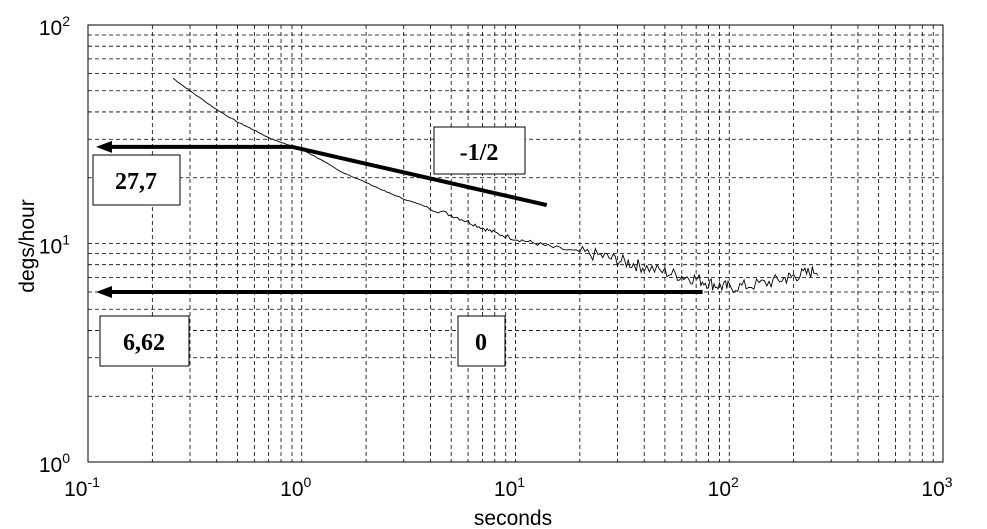 This screenshot has width=987, height=529. What do you see at coordinates (521, 482) in the screenshot?
I see `x-tick-exponent: 1` at bounding box center [521, 482].